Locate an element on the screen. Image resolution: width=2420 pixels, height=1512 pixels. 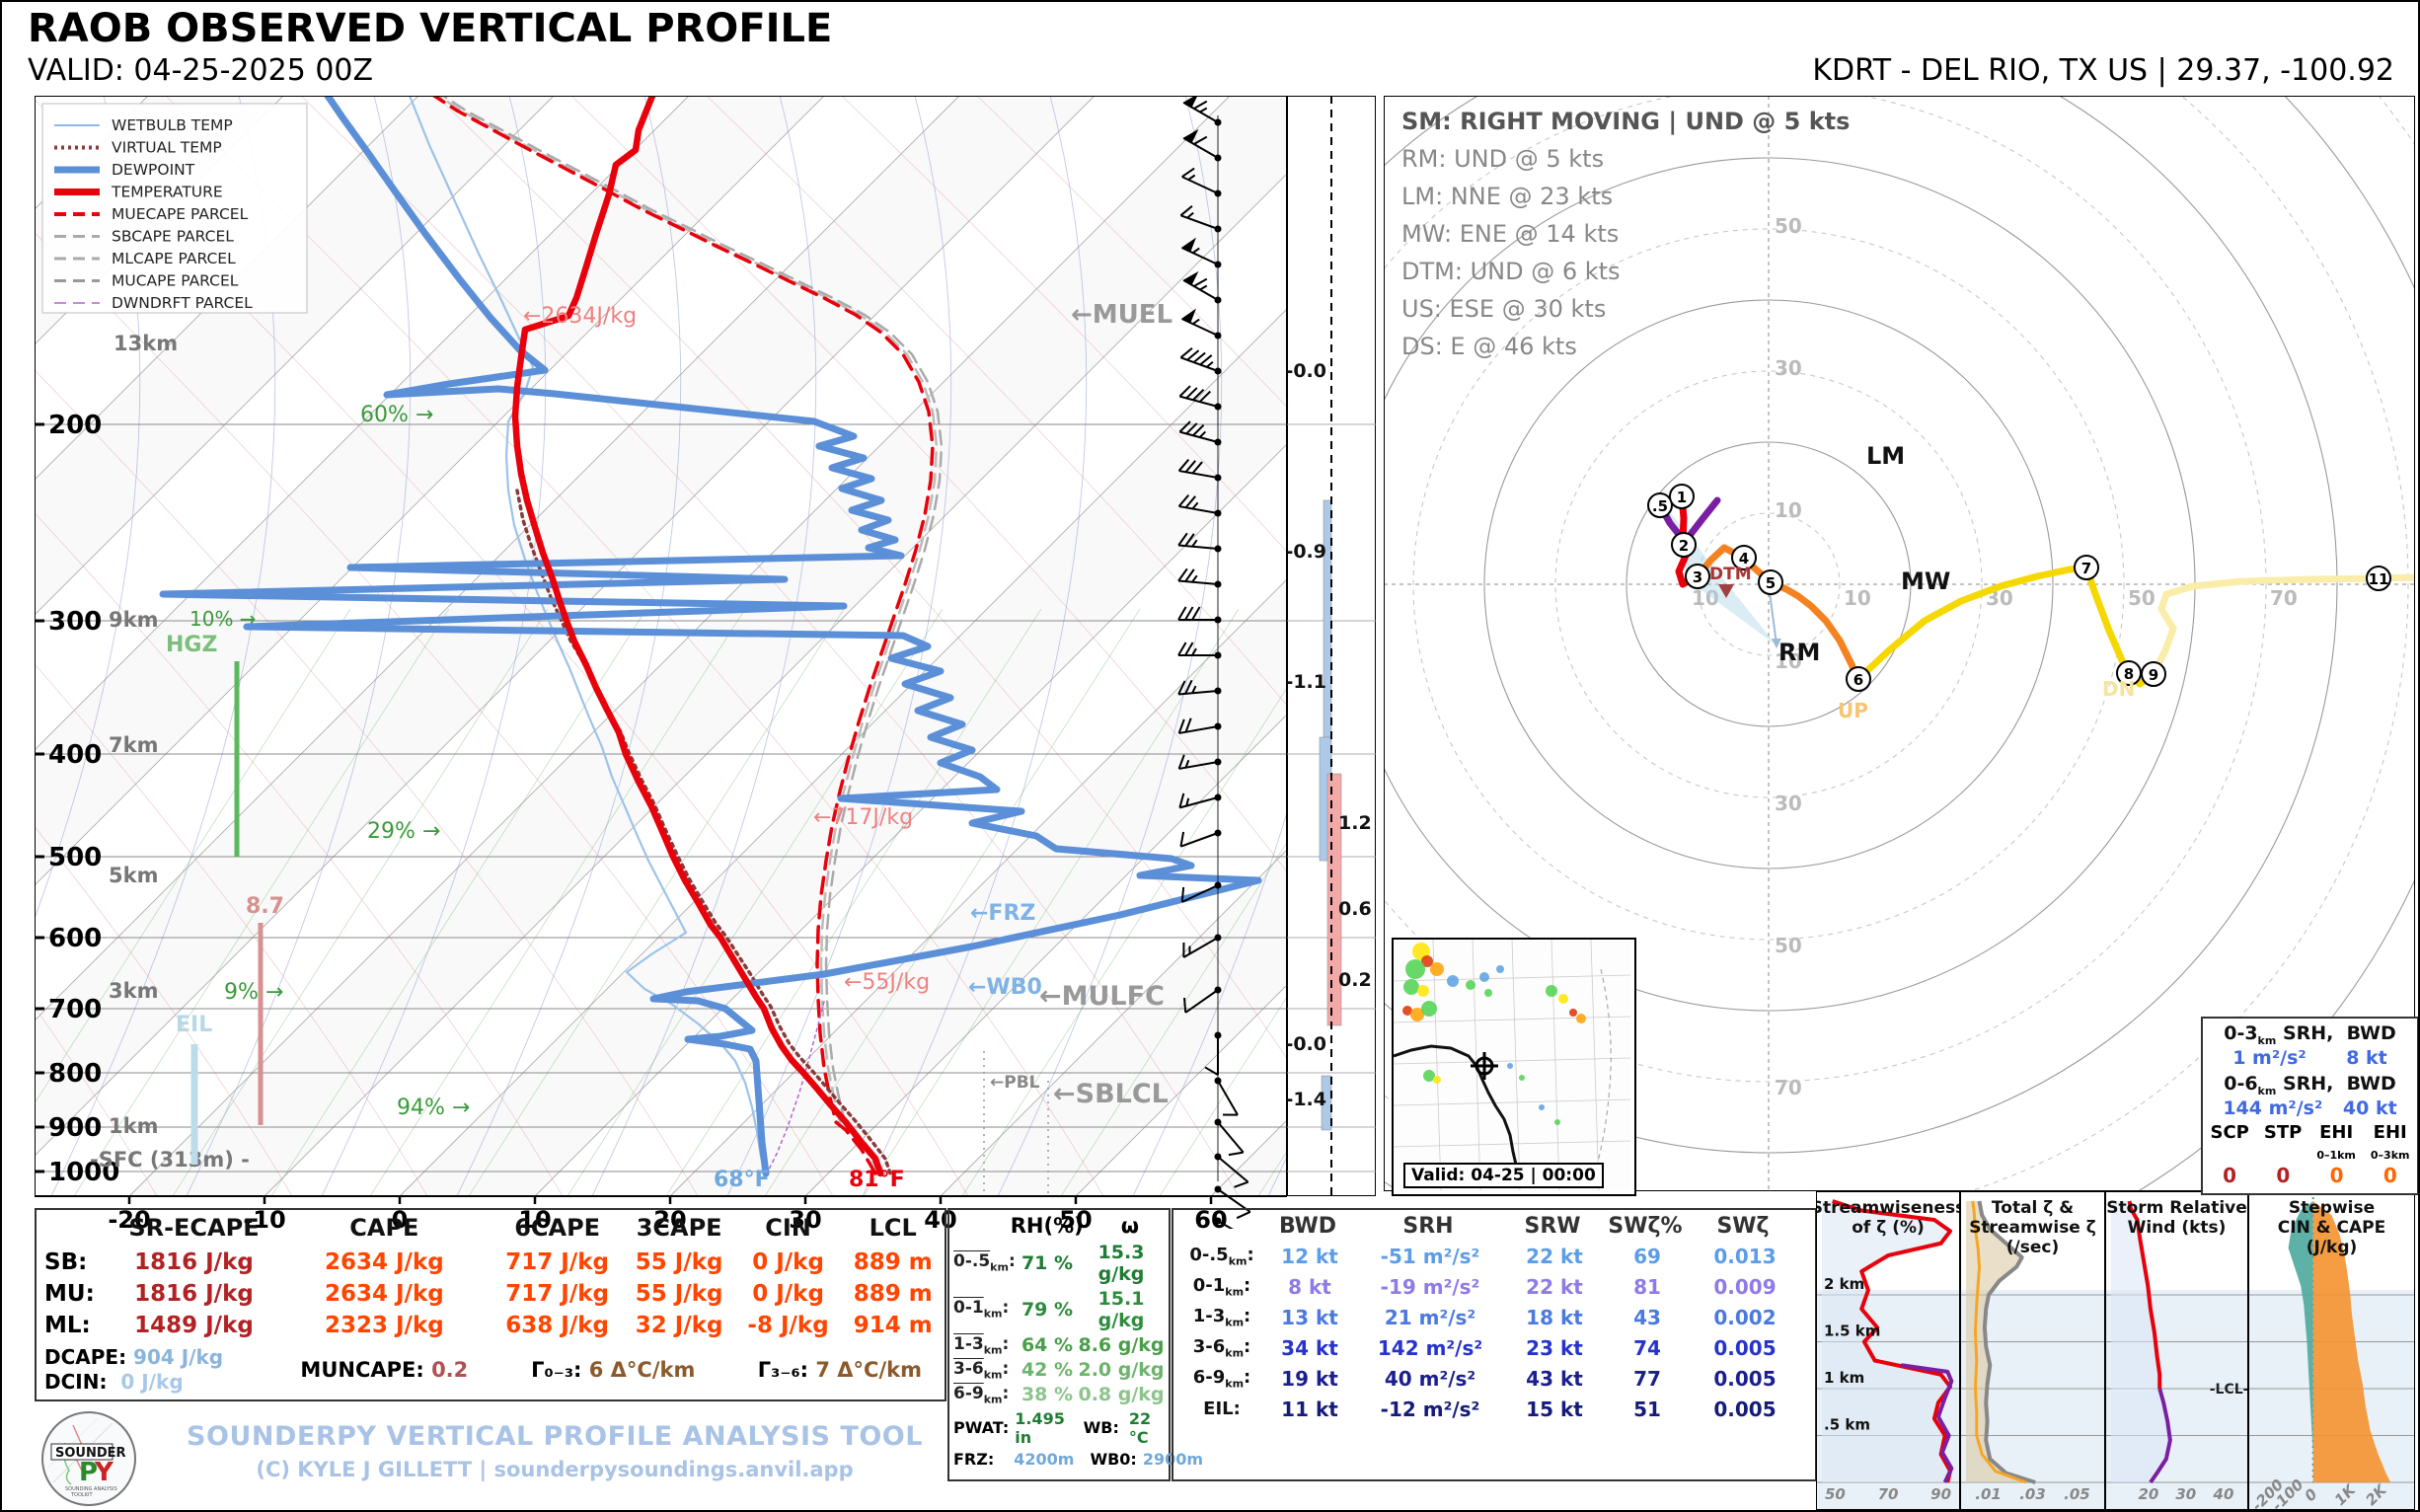
skewt-annotation: 9% → is located at coordinates (253, 993).